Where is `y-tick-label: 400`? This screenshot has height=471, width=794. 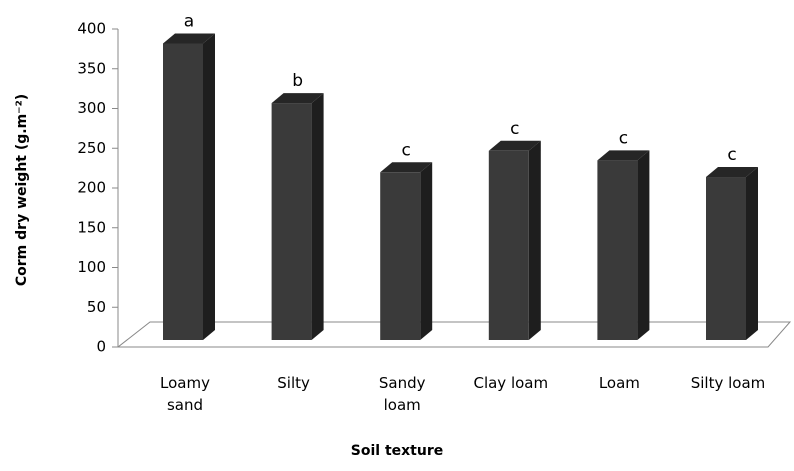 y-tick-label: 400 is located at coordinates (91, 29).